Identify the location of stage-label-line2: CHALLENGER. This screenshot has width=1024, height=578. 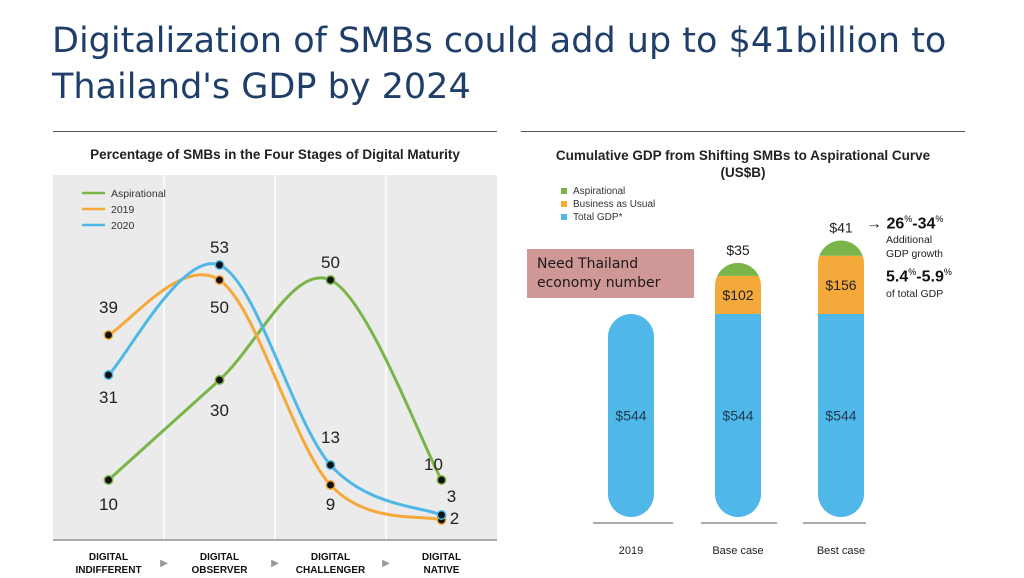
(331, 570).